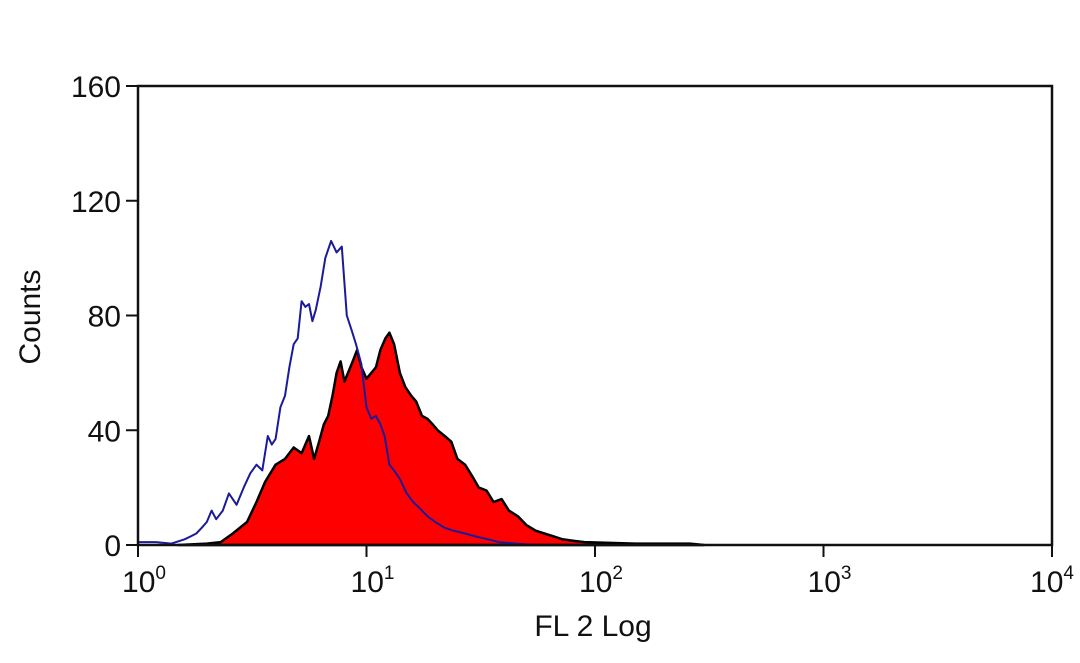 This screenshot has width=1080, height=663. Describe the element at coordinates (104, 431) in the screenshot. I see `y-tick-label: 40` at that location.